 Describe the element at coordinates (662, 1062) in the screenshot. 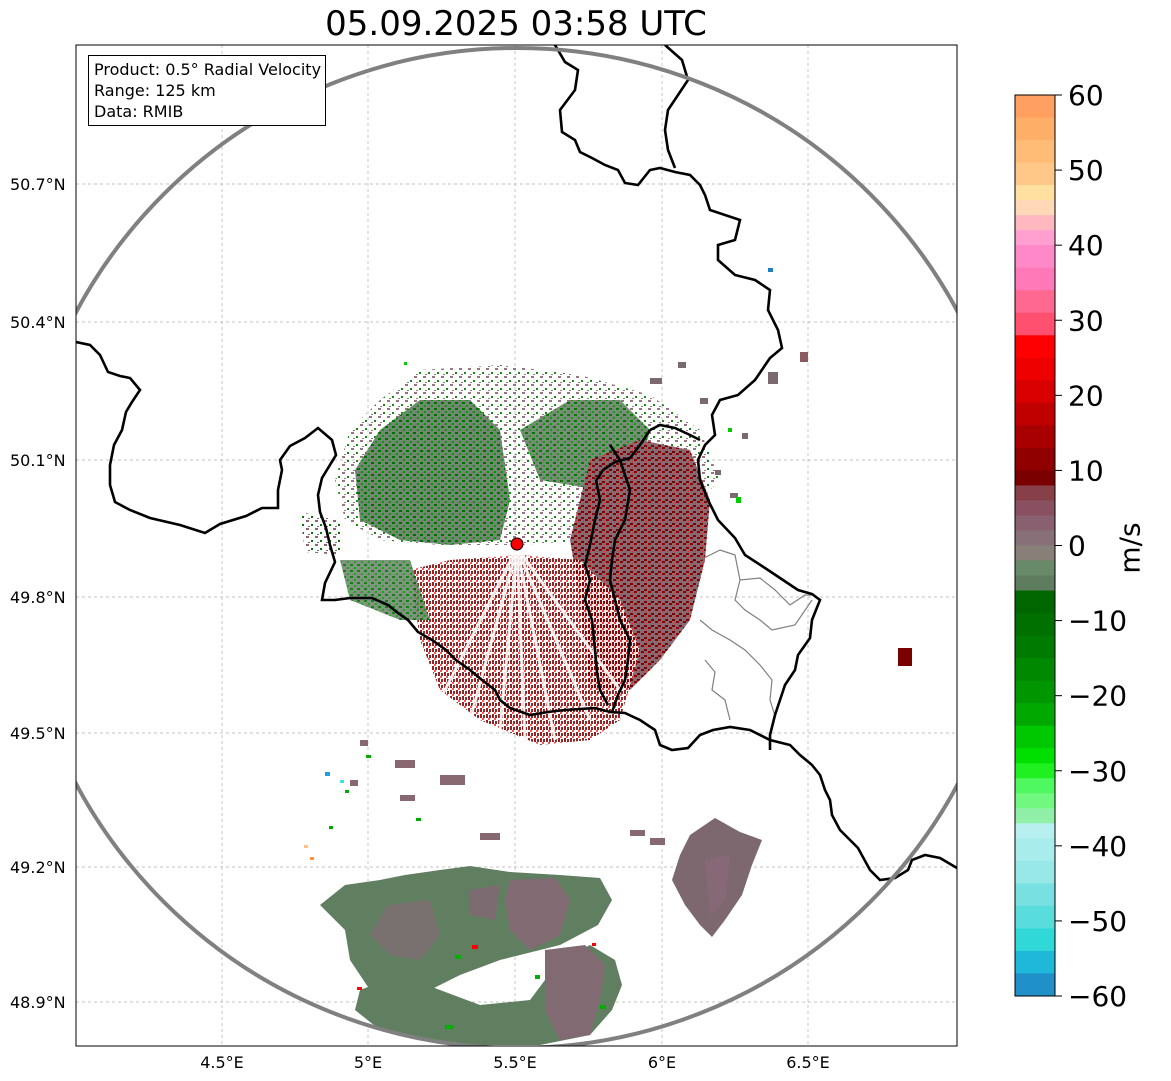

I see `lon-label: 6°E` at that location.